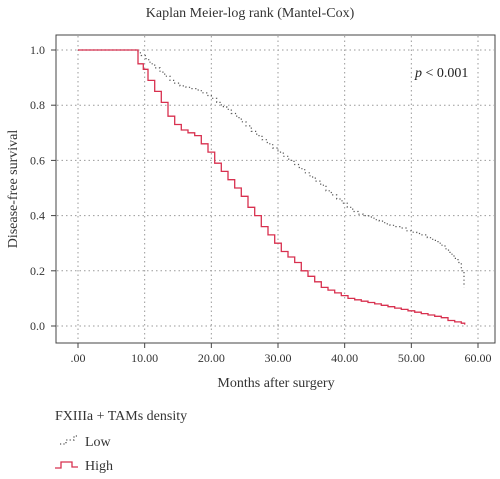 Image resolution: width=500 pixels, height=479 pixels. Describe the element at coordinates (37, 160) in the screenshot. I see `y-tick-label: 0.6` at that location.